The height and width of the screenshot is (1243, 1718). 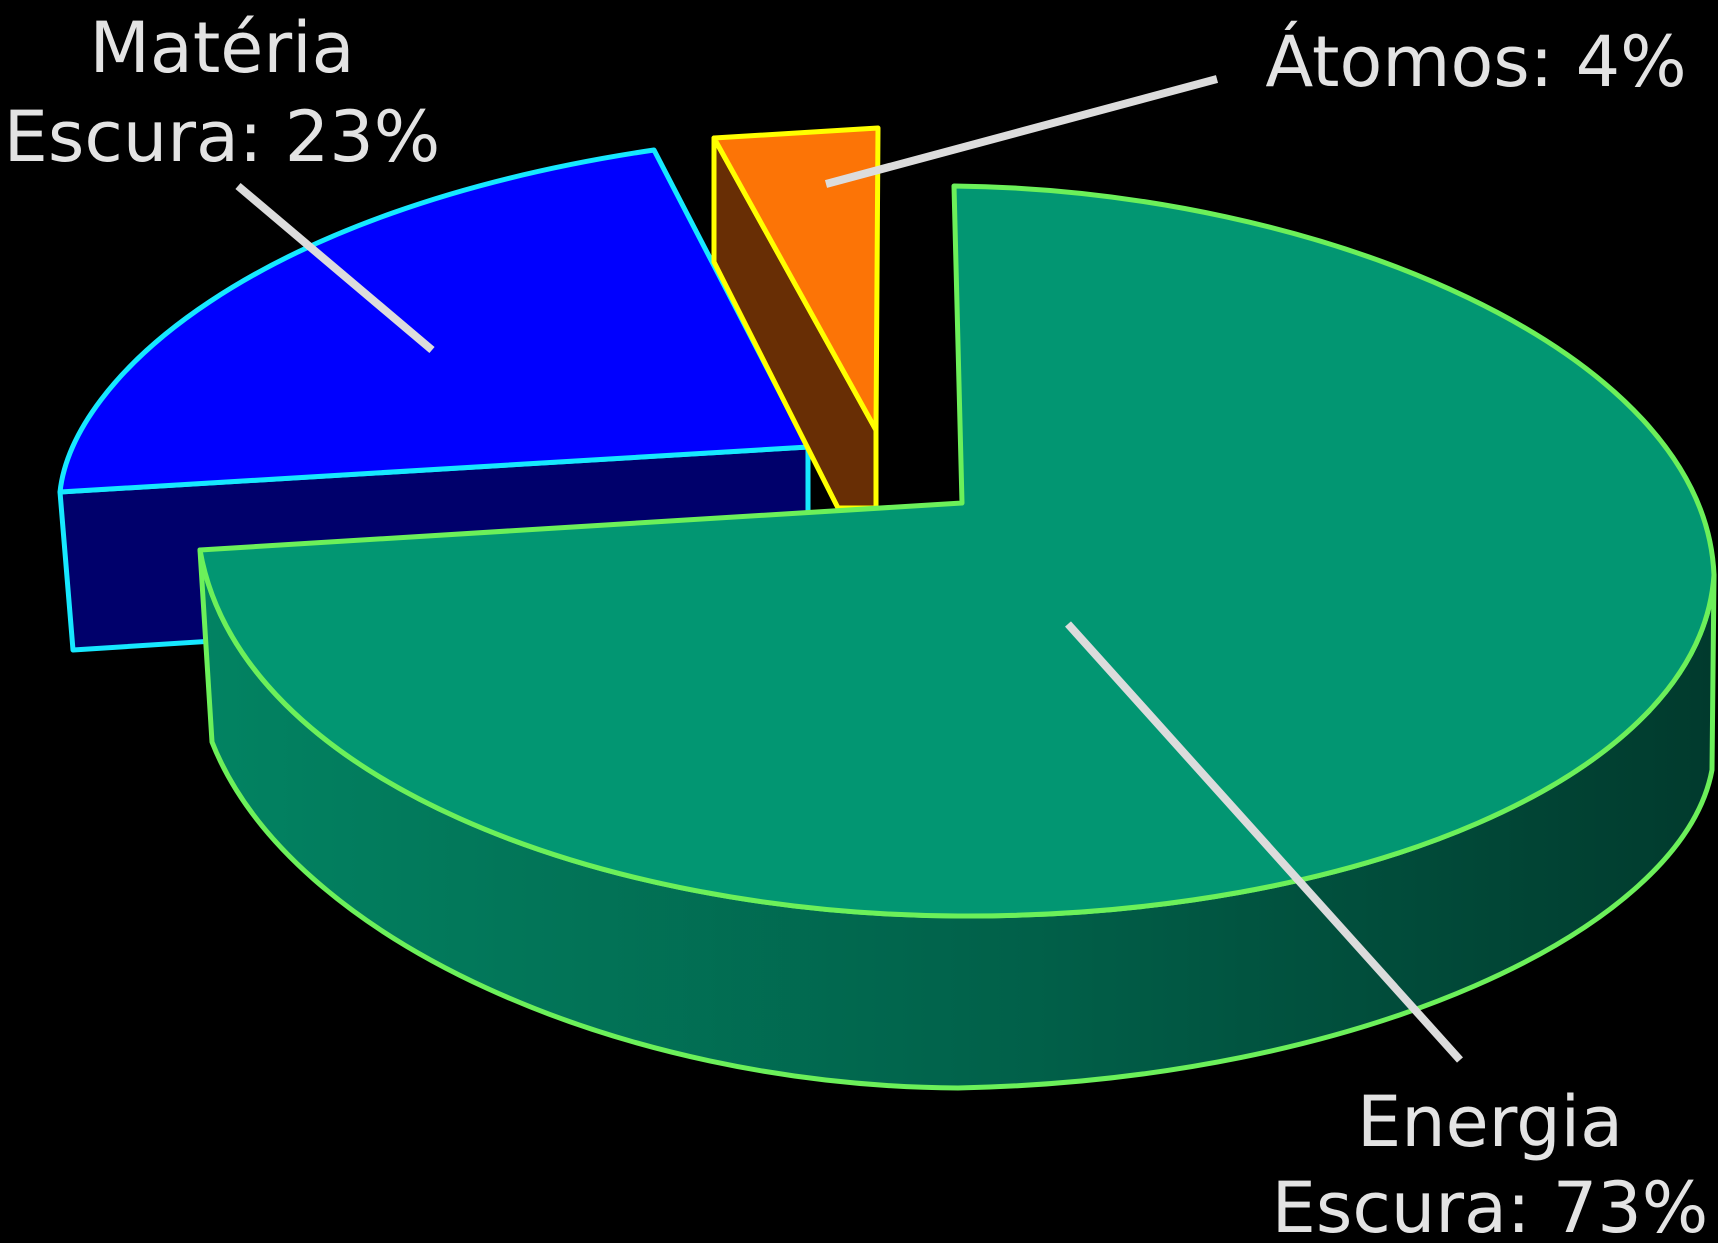 What do you see at coordinates (1021, 131) in the screenshot?
I see `leader-line-atomos` at bounding box center [1021, 131].